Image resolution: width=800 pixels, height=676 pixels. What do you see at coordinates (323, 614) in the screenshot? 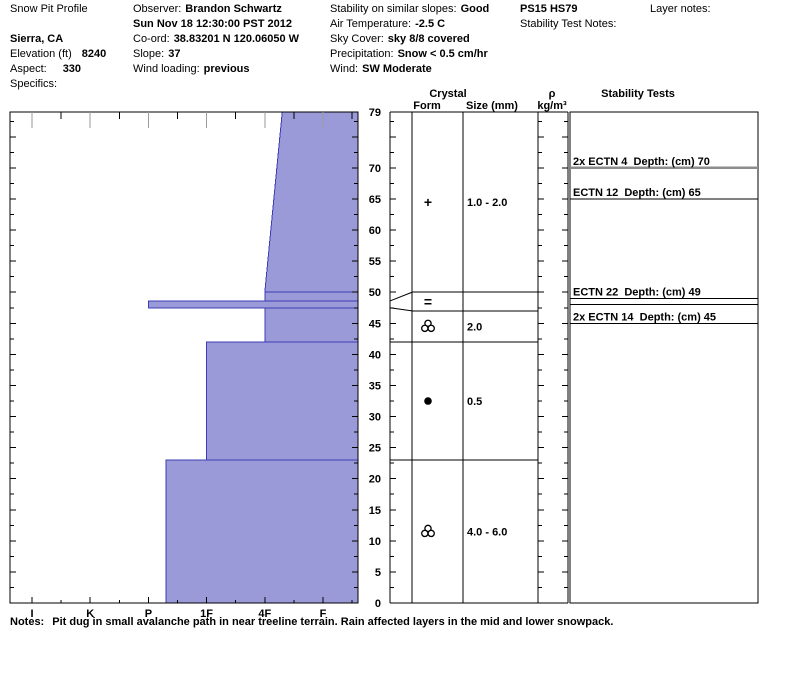
I see `hardness-axis-label: F` at bounding box center [323, 614].